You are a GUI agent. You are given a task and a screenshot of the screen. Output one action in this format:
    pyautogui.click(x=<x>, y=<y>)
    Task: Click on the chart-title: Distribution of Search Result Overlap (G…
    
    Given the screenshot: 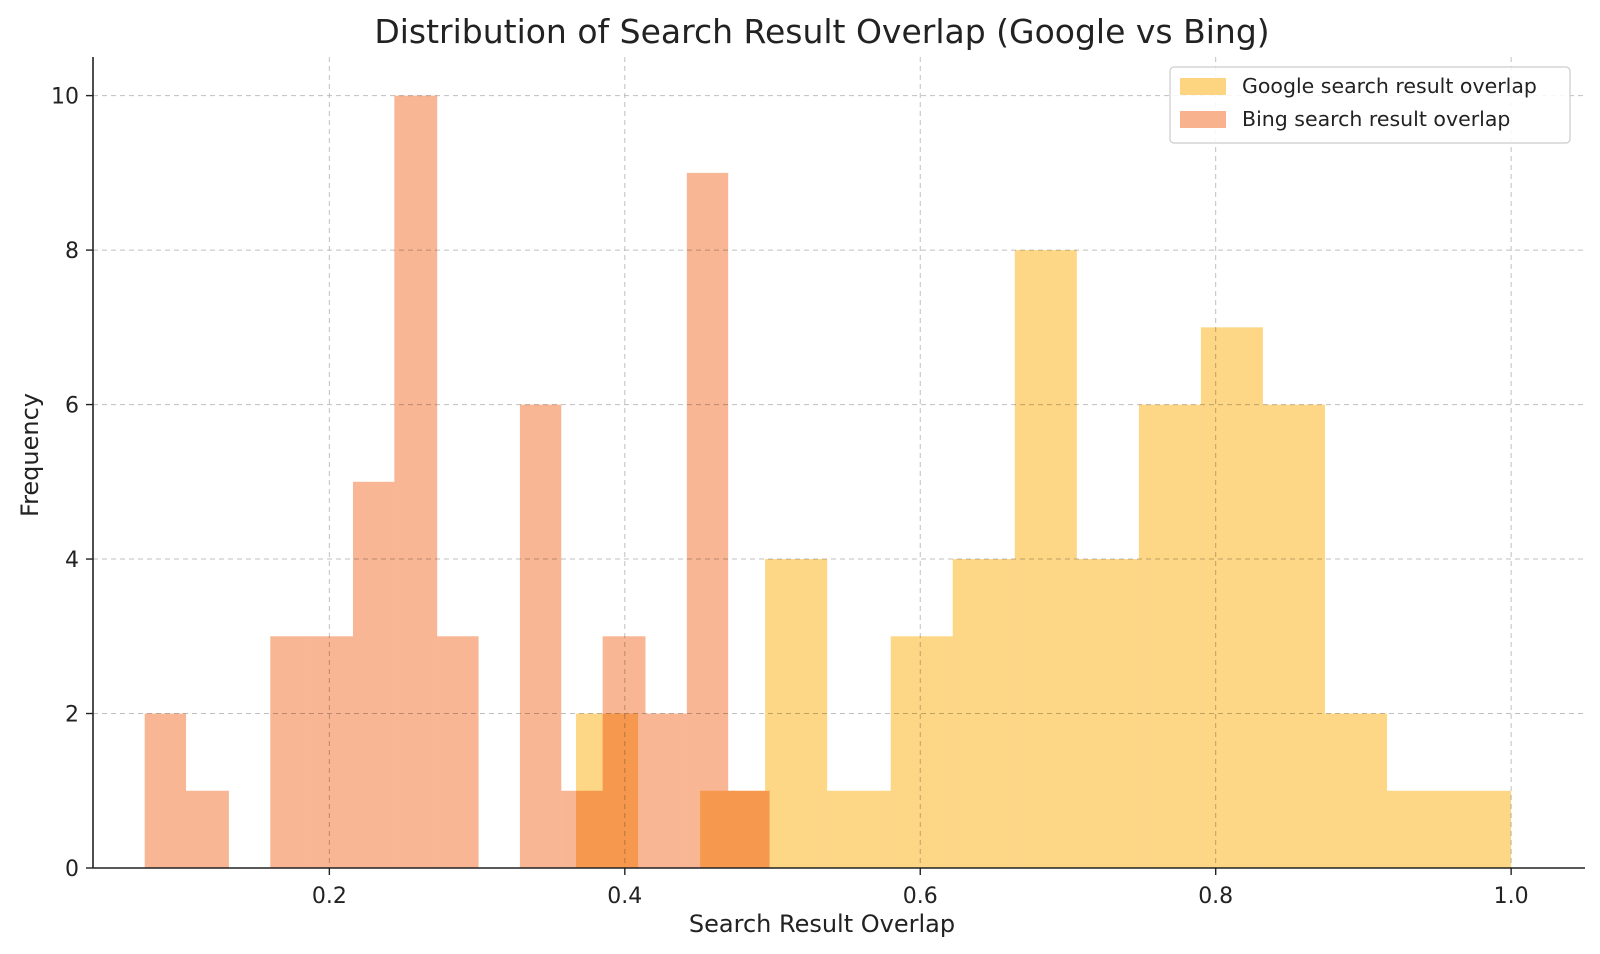 What is the action you would take?
    pyautogui.click(x=821, y=31)
    